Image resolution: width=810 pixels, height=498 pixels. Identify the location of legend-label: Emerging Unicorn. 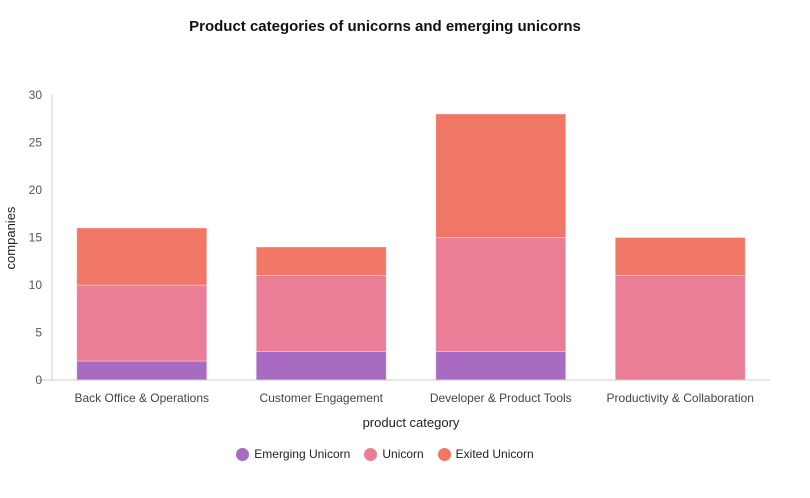
(302, 454).